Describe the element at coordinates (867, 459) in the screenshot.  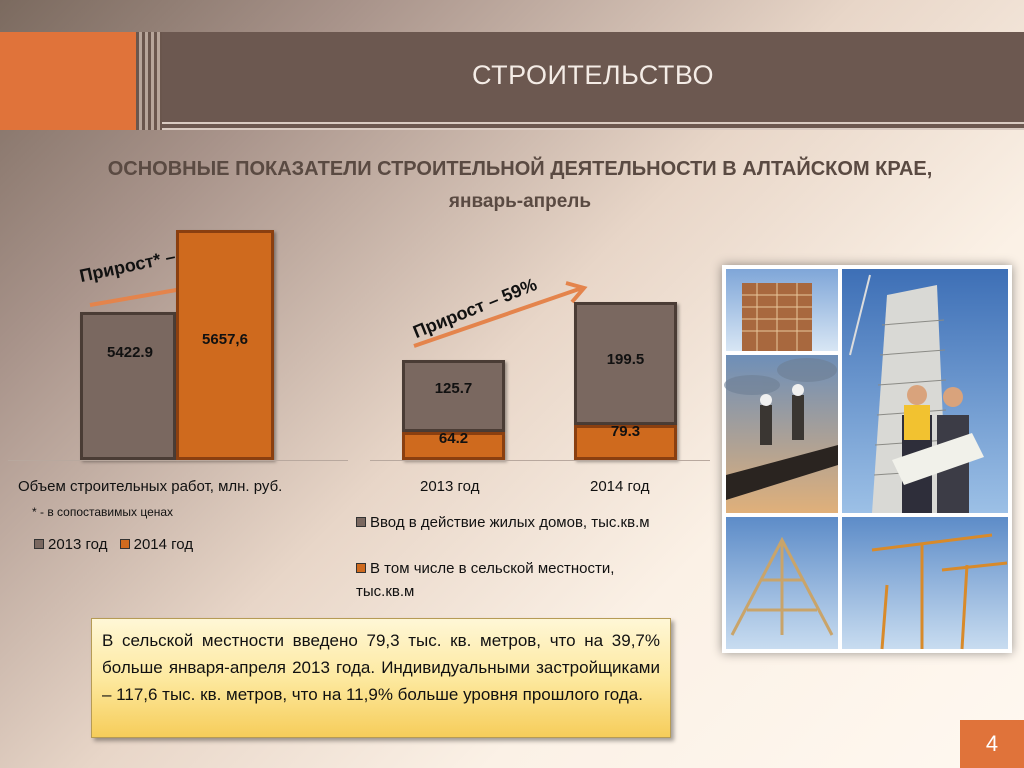
I see `construction-photo-collage` at that location.